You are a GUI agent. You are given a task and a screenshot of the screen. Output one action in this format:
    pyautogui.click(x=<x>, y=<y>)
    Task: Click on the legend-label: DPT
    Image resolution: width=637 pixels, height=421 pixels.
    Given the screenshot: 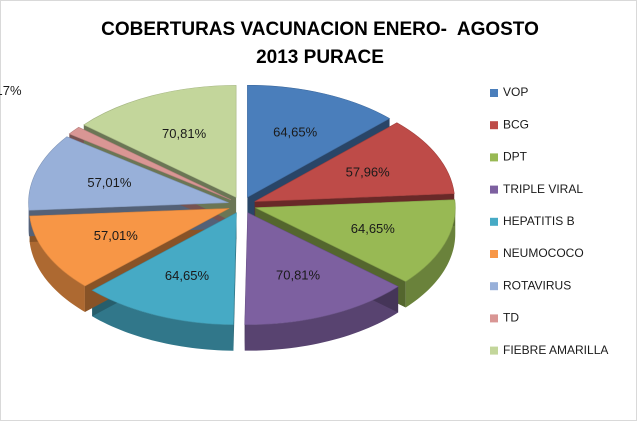 What is the action you would take?
    pyautogui.click(x=515, y=157)
    